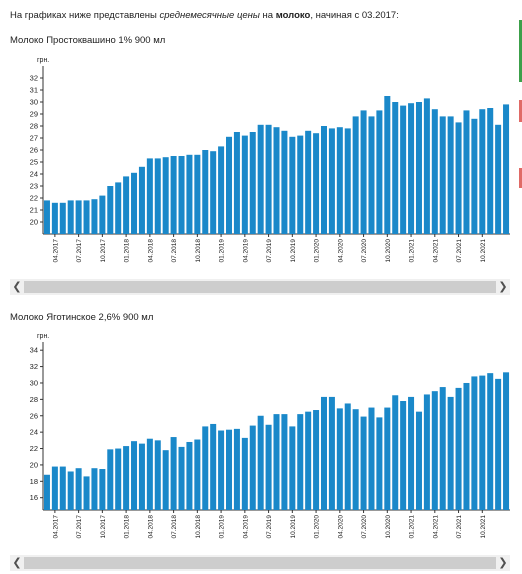 Image resolution: width=522 pixels, height=574 pixels. I want to click on bar-03.2019, so click(236, 183).